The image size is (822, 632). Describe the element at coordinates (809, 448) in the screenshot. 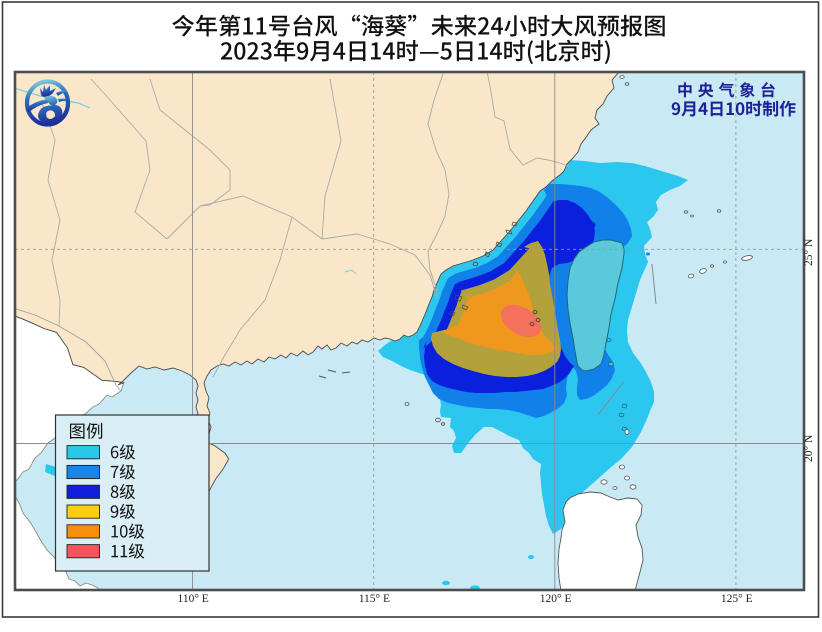

I see `svg-text: 20° N` at that location.